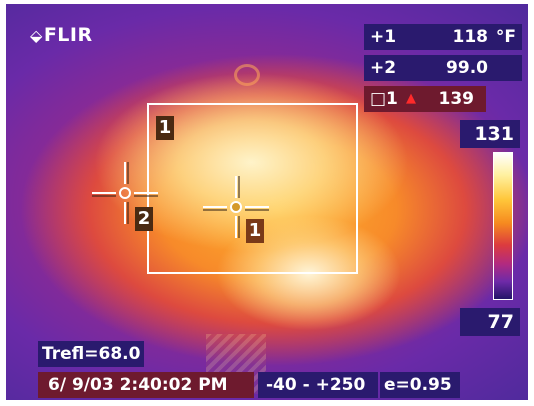  I want to click on scale-max-label: 131, so click(490, 134).